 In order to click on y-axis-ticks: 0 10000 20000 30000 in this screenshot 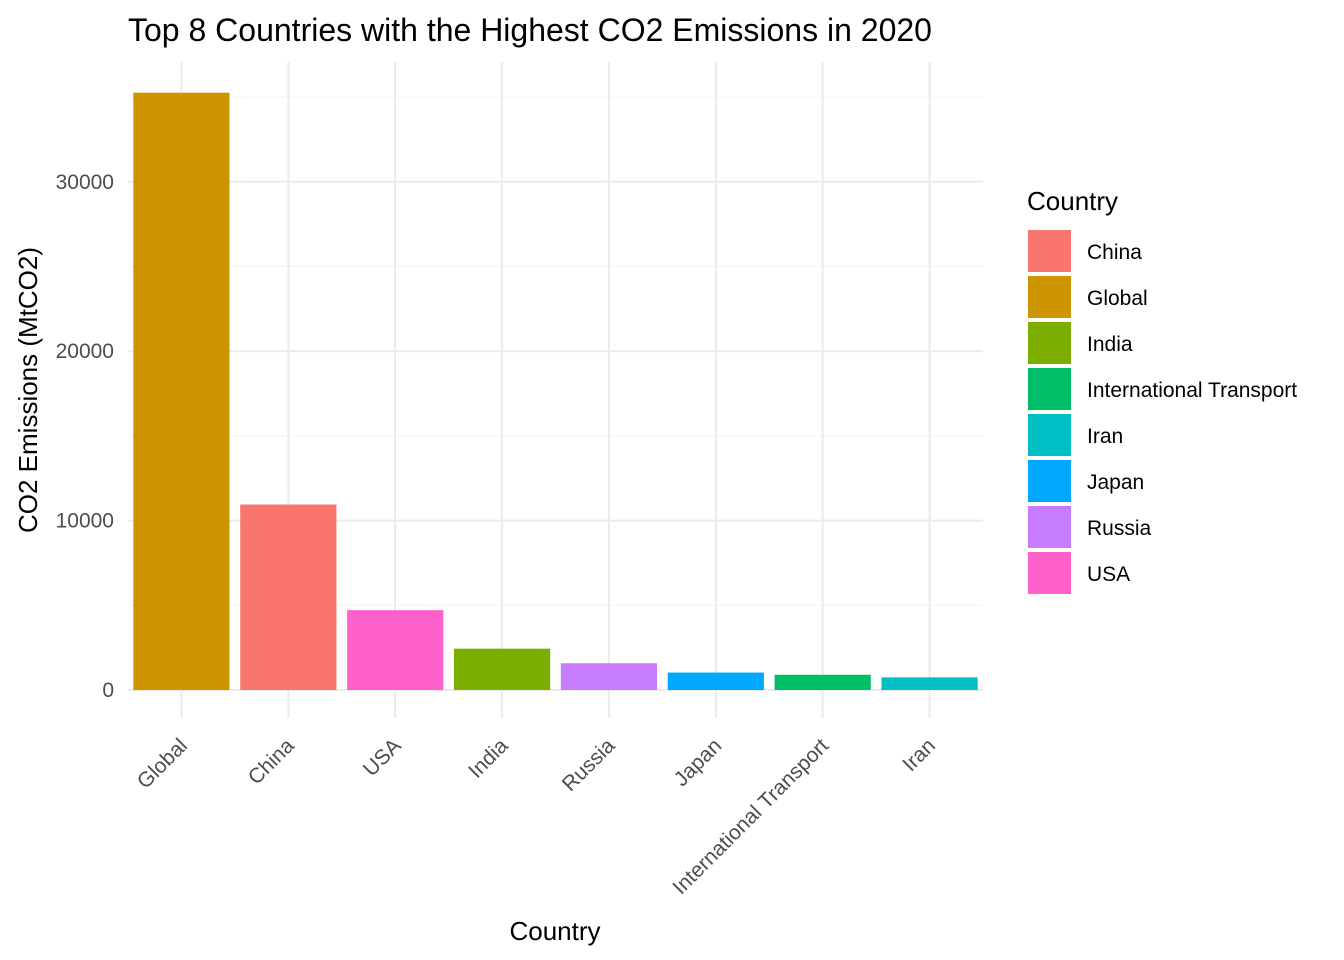, I will do `click(85, 436)`.